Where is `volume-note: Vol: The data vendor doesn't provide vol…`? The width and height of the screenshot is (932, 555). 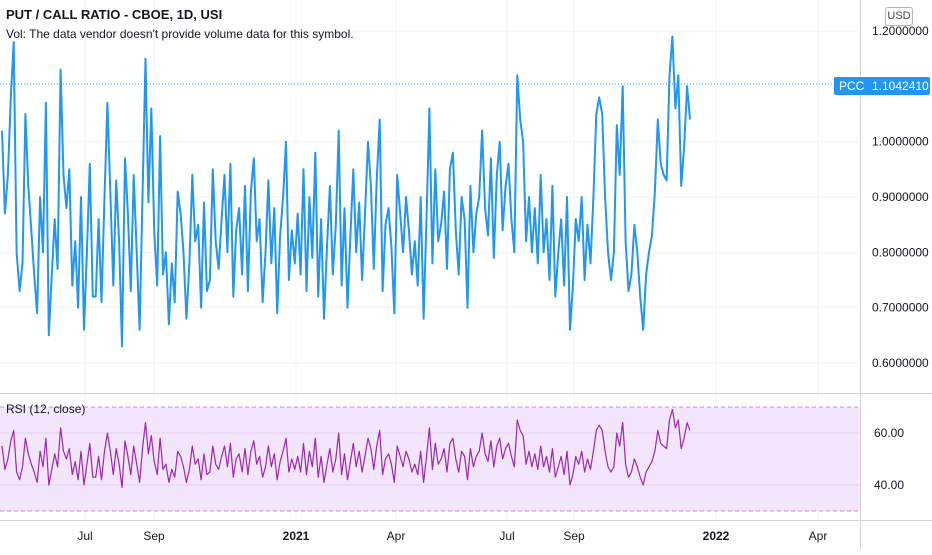
volume-note: Vol: The data vendor doesn't provide vol… is located at coordinates (180, 34).